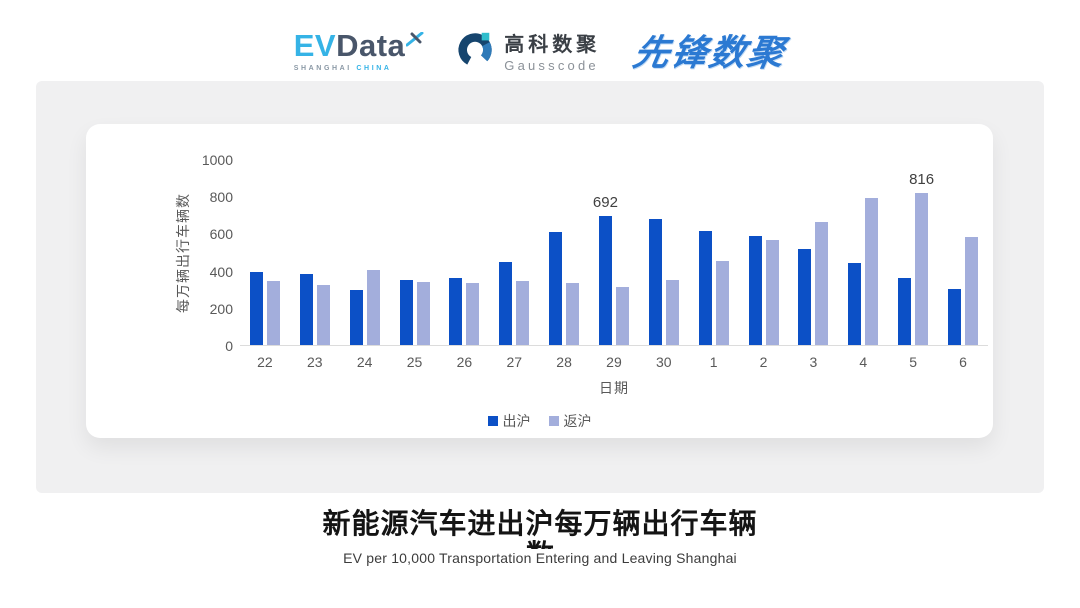  Describe the element at coordinates (371, 45) in the screenshot. I see `evdata-data-text: Data` at that location.